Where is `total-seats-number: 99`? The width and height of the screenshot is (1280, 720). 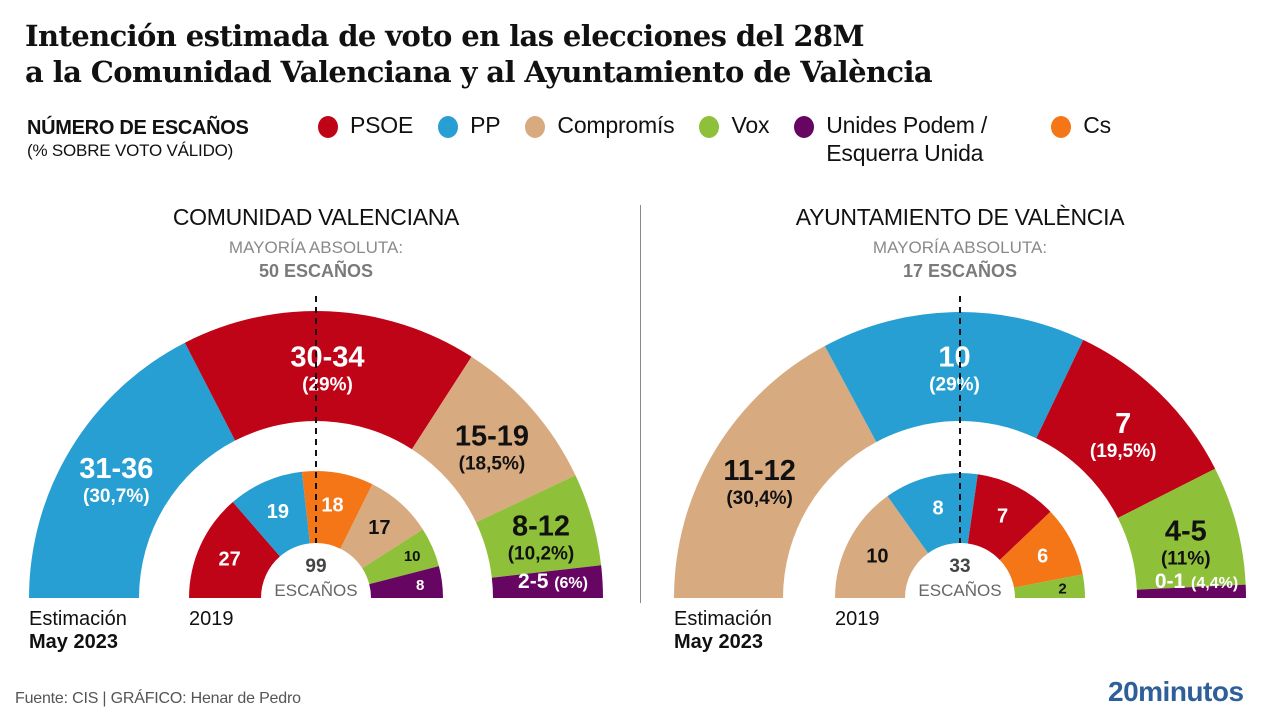
total-seats-number: 99 is located at coordinates (315, 566).